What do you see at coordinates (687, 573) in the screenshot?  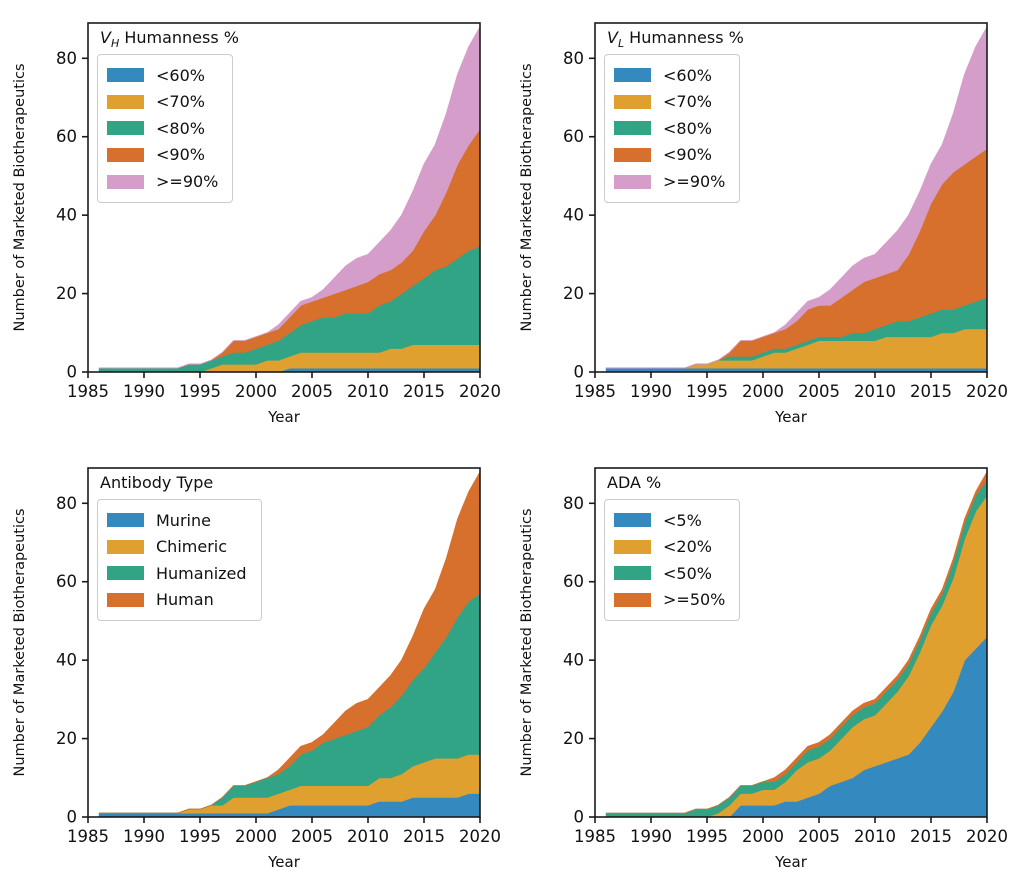 I see `legend-label: <50%` at bounding box center [687, 573].